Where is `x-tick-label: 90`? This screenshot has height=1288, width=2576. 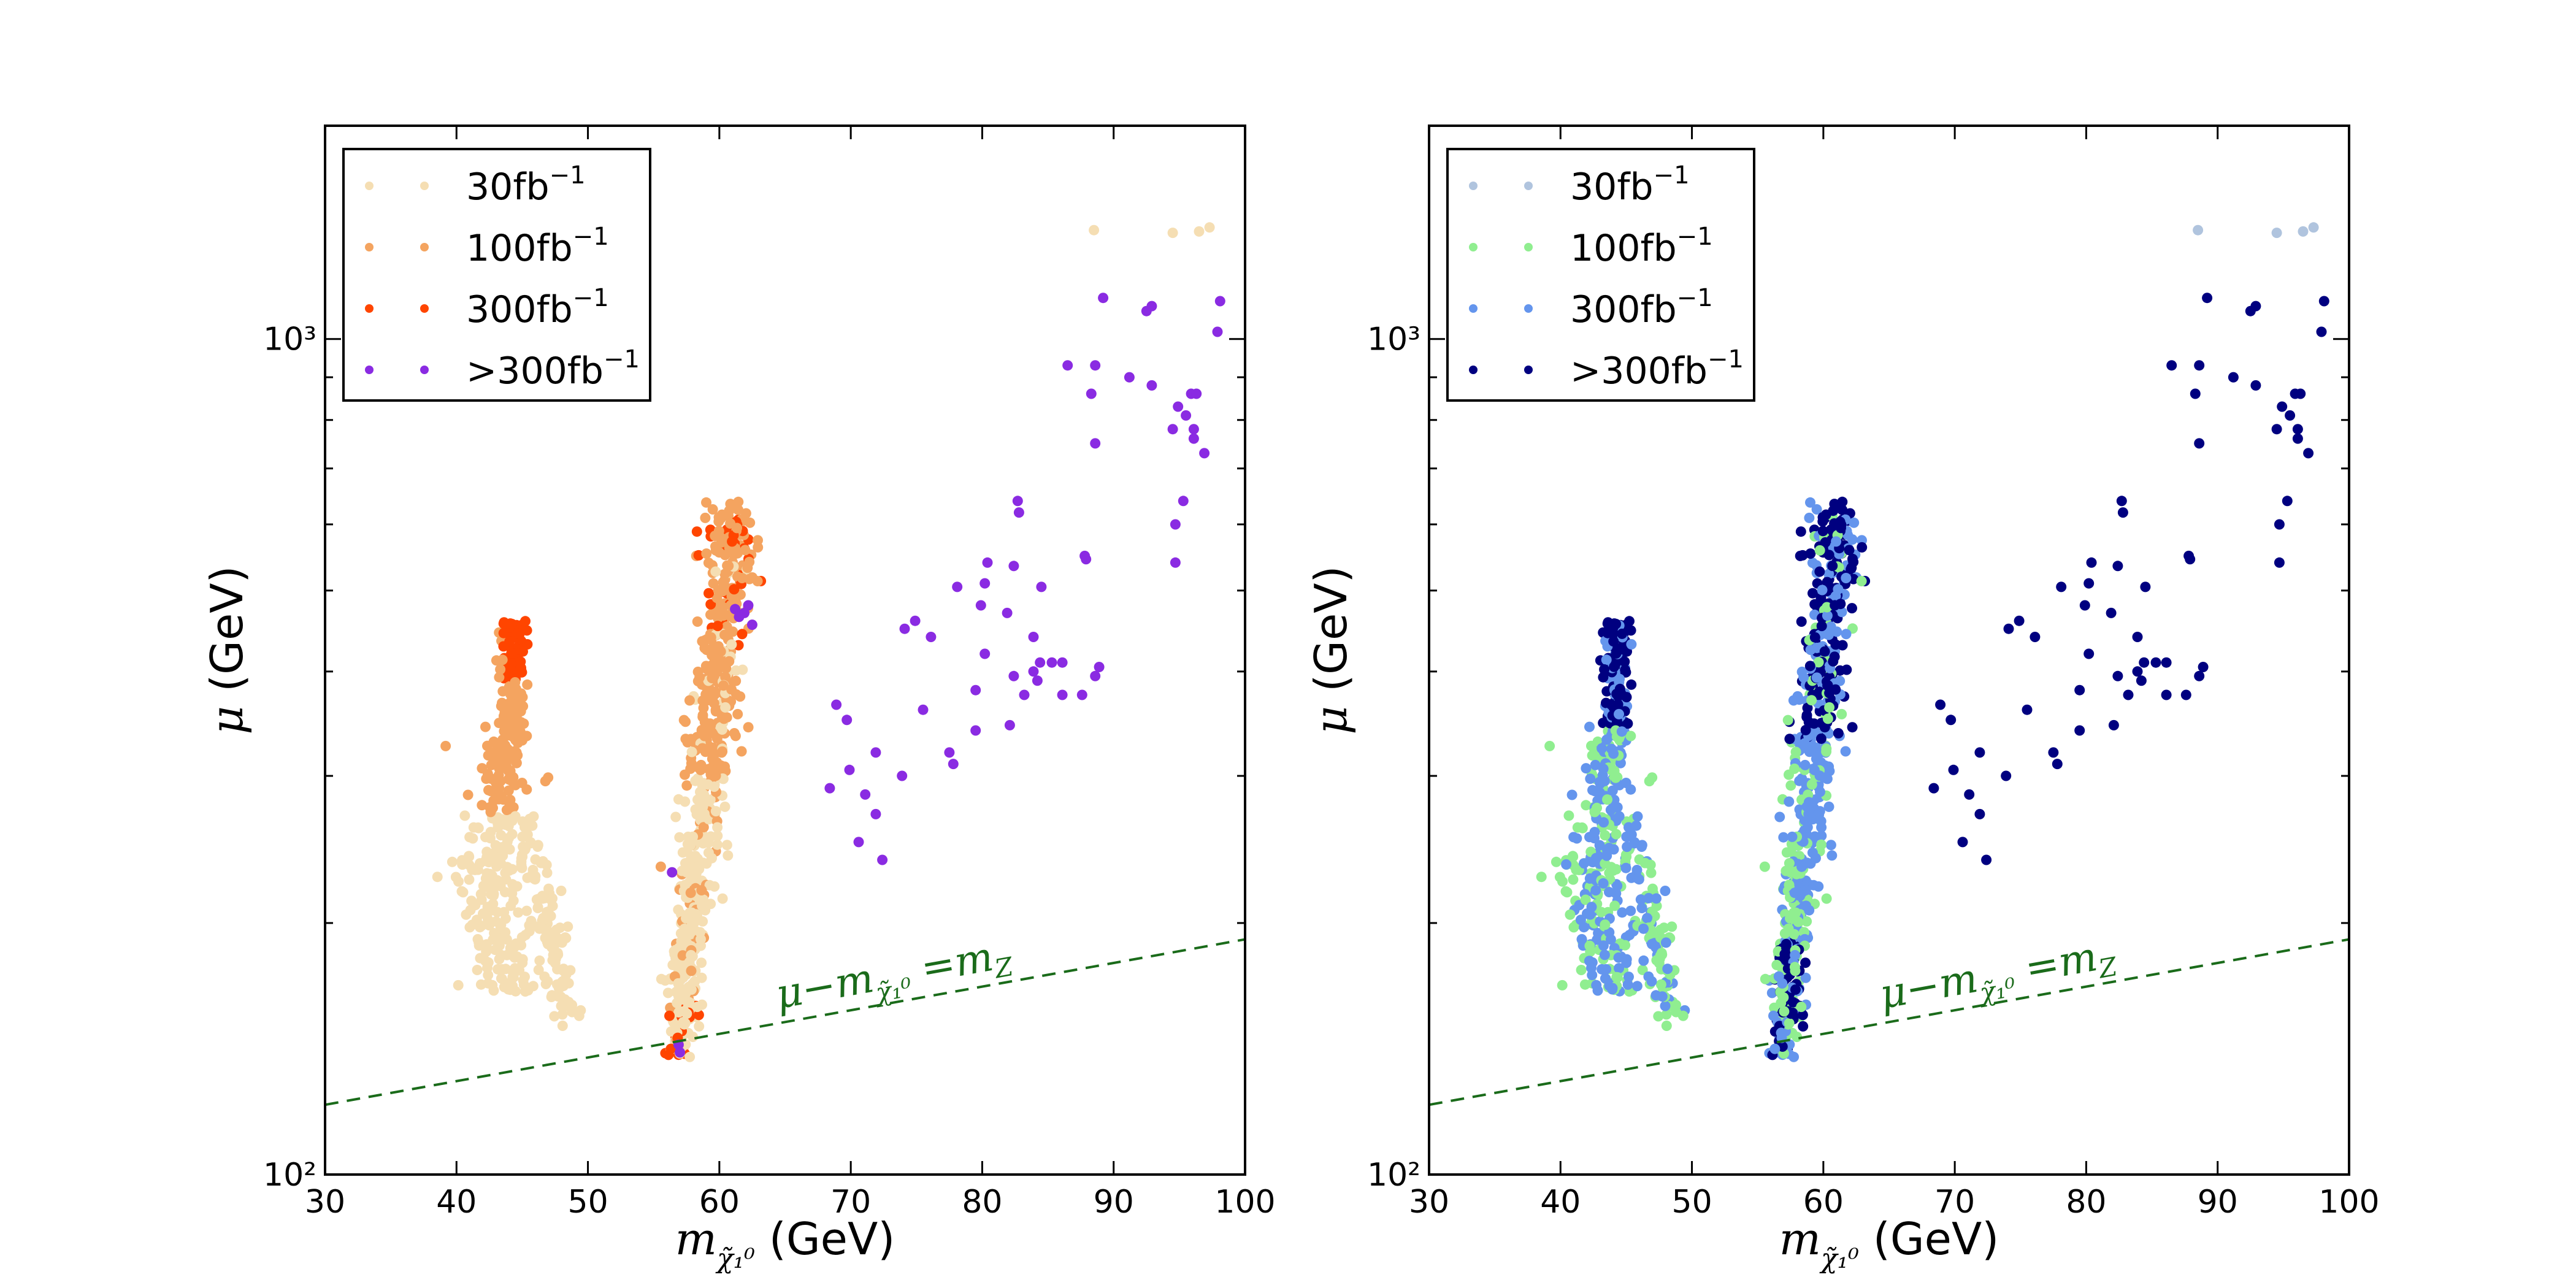
x-tick-label: 90 is located at coordinates (2218, 1202).